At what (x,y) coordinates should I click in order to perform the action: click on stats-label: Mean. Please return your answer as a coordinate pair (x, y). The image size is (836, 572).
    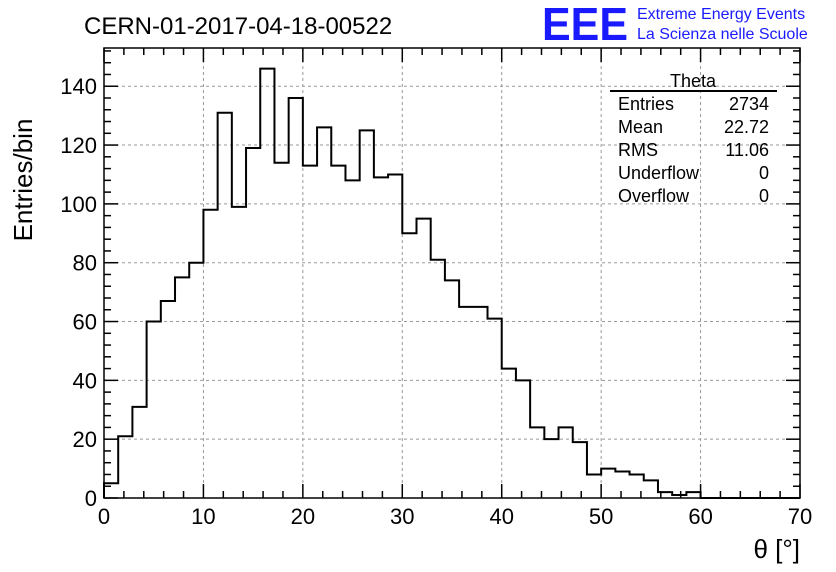
    Looking at the image, I should click on (640, 127).